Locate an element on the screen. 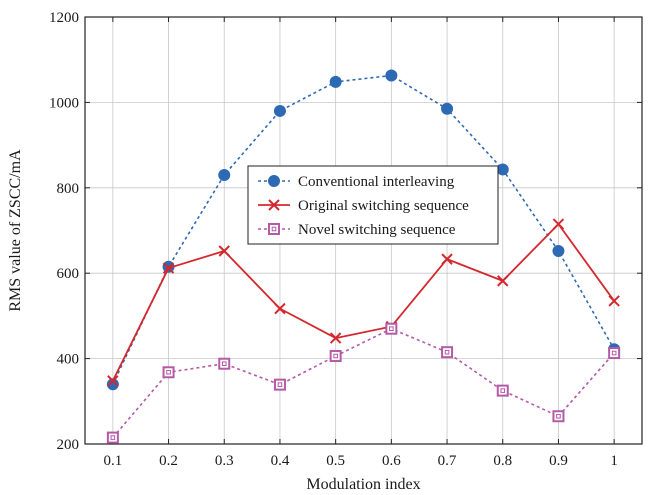  y-tick-label: 200 is located at coordinates (68, 445).